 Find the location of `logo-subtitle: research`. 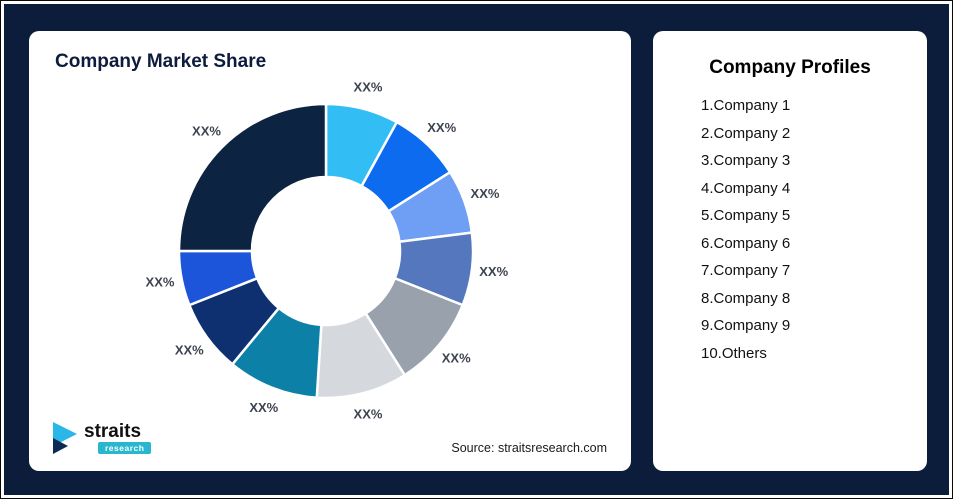

logo-subtitle: research is located at coordinates (125, 448).